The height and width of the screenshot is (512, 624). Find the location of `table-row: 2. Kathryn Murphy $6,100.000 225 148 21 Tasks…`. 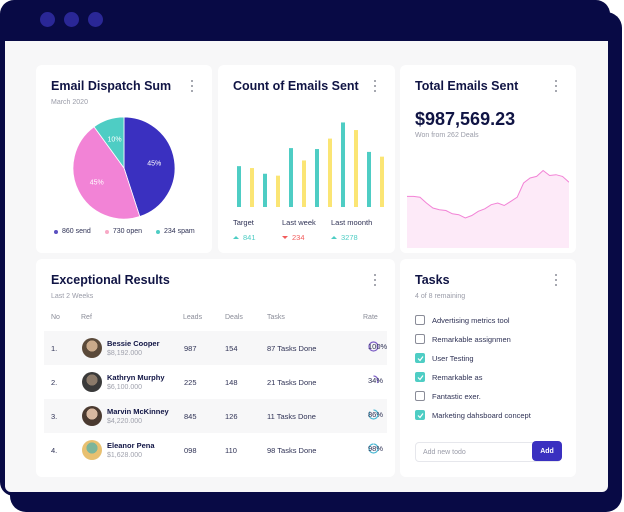

table-row: 2. Kathryn Murphy $6,100.000 225 148 21 Tasks… is located at coordinates (215, 382).